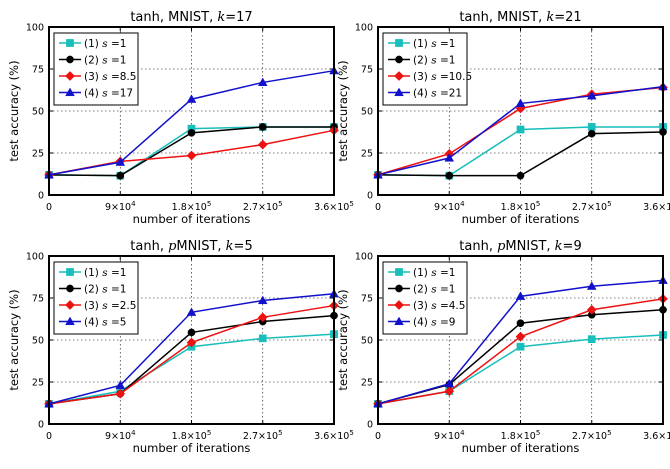  What do you see at coordinates (520, 246) in the screenshot?
I see `chart-title: tanh, pMNIST, k=9` at bounding box center [520, 246].